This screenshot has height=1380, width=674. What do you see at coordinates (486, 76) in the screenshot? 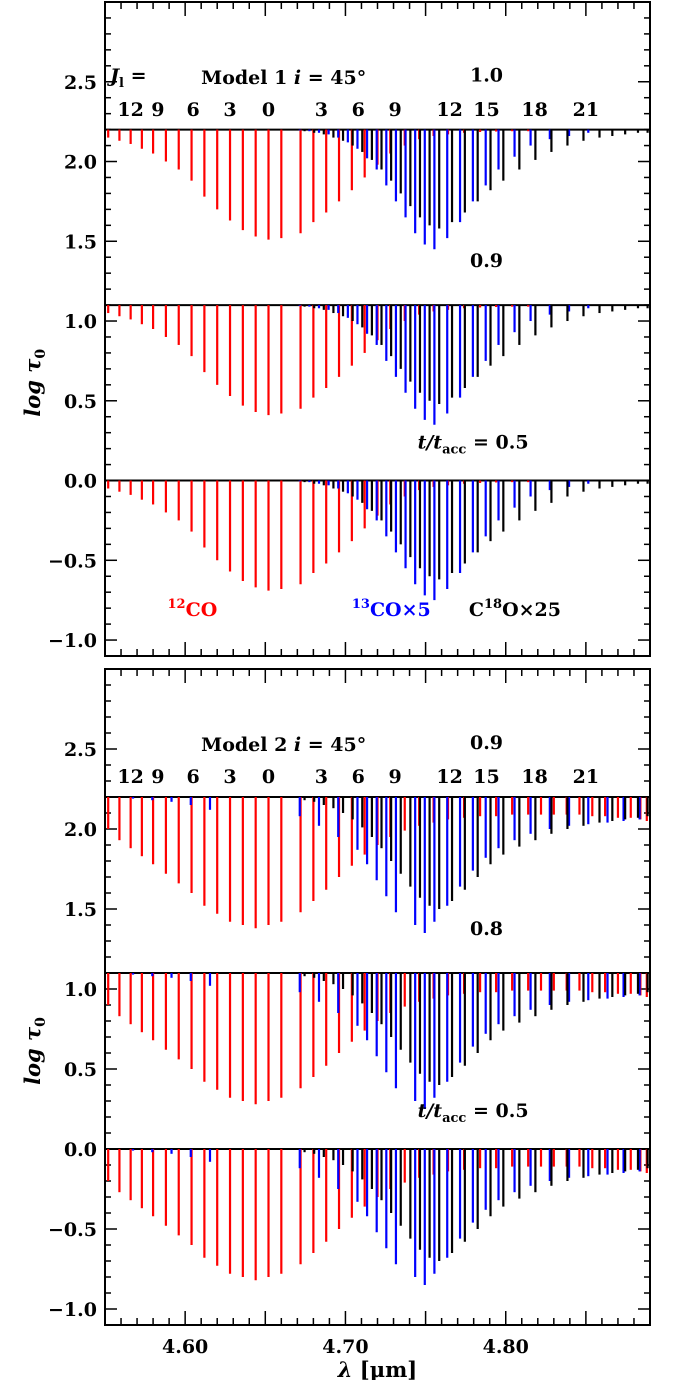
I see `stack-label: 1.0` at bounding box center [486, 76].